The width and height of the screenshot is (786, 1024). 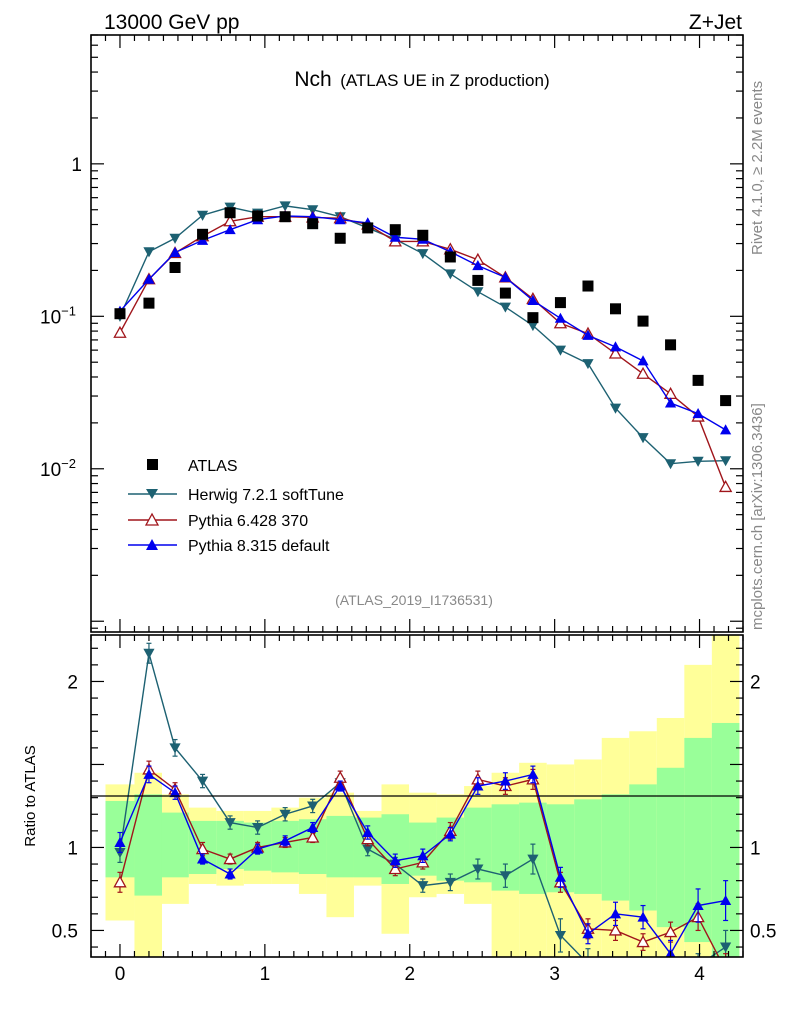 What do you see at coordinates (248, 521) in the screenshot?
I see `legend-label-pythia6: Pythia 6.428 370` at bounding box center [248, 521].